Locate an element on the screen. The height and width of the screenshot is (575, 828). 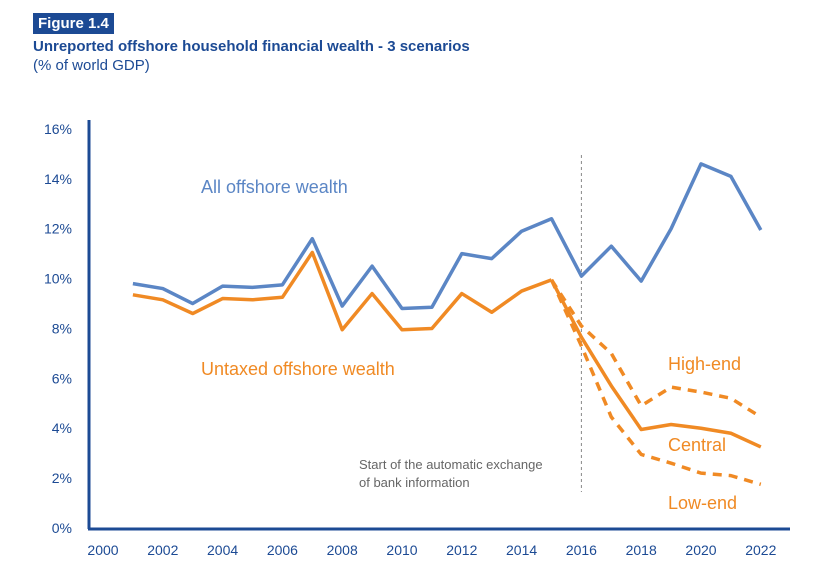
x-tick-label: 2022 is located at coordinates (760, 550).